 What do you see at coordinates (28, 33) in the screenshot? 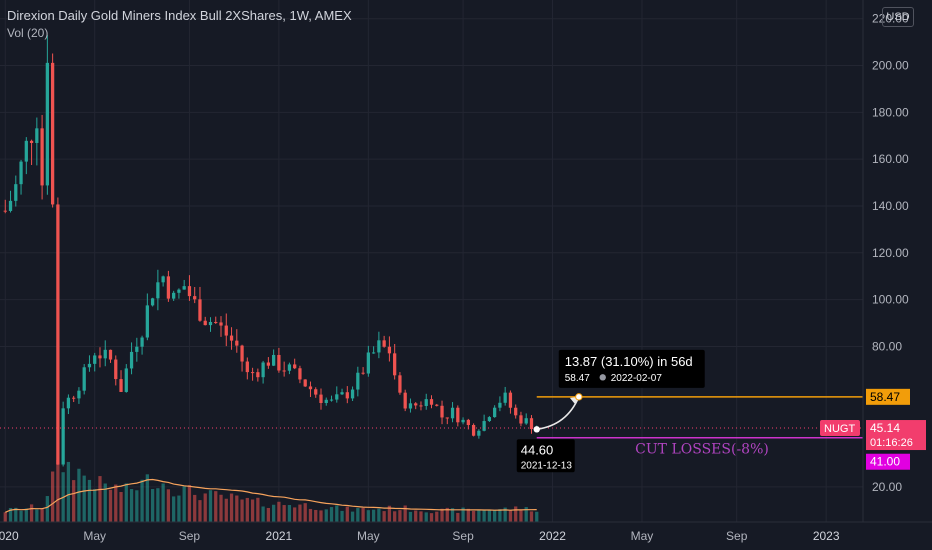
I see `volume-indicator-label: Vol (20)` at bounding box center [28, 33].